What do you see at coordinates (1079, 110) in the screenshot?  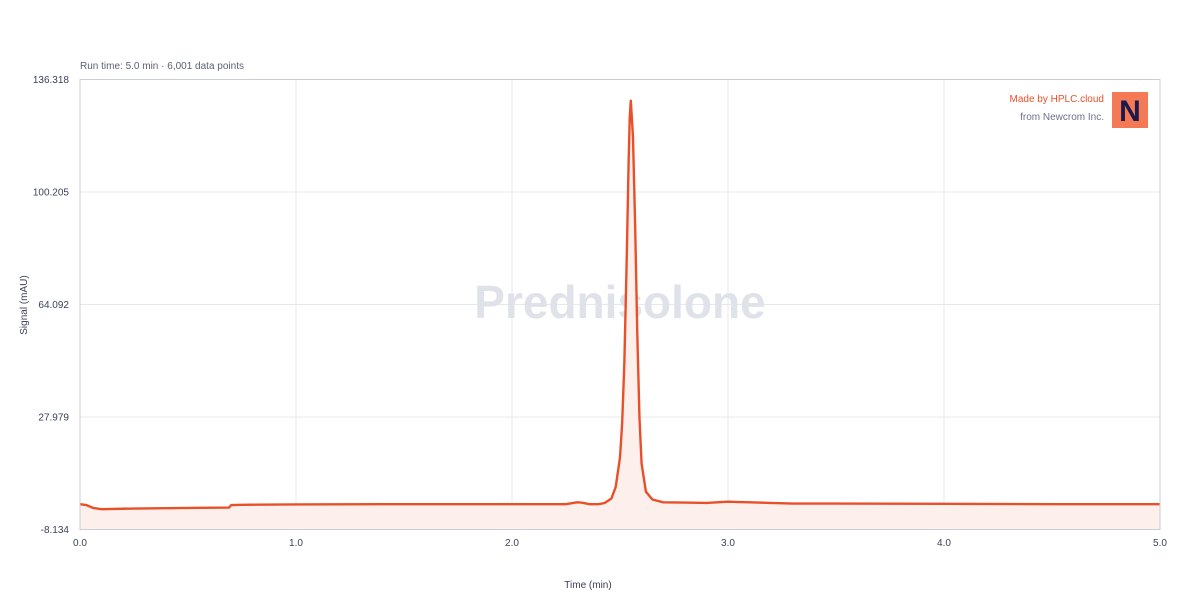 I see `branding: Made by HPLC.cloud from Newcrom Inc. N` at bounding box center [1079, 110].